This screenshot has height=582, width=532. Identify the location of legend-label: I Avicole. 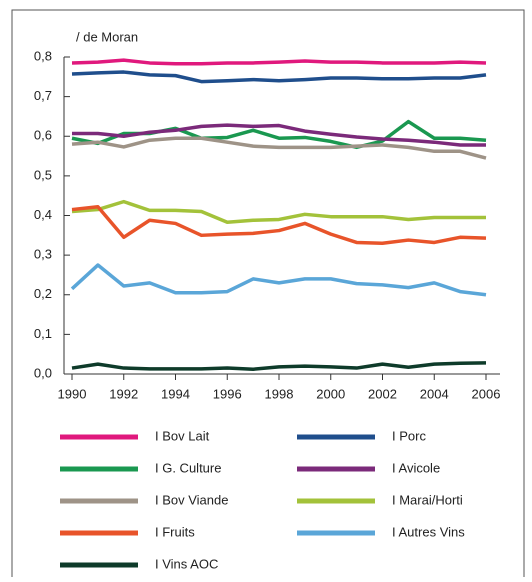
(416, 467).